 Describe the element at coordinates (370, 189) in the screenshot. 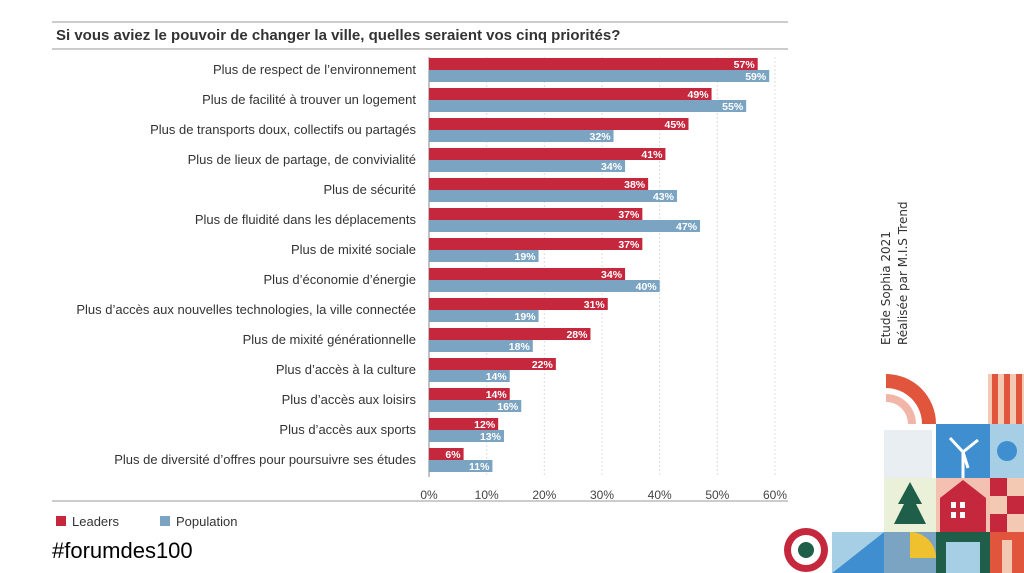

I see `category-label: Plus de sécurité` at that location.